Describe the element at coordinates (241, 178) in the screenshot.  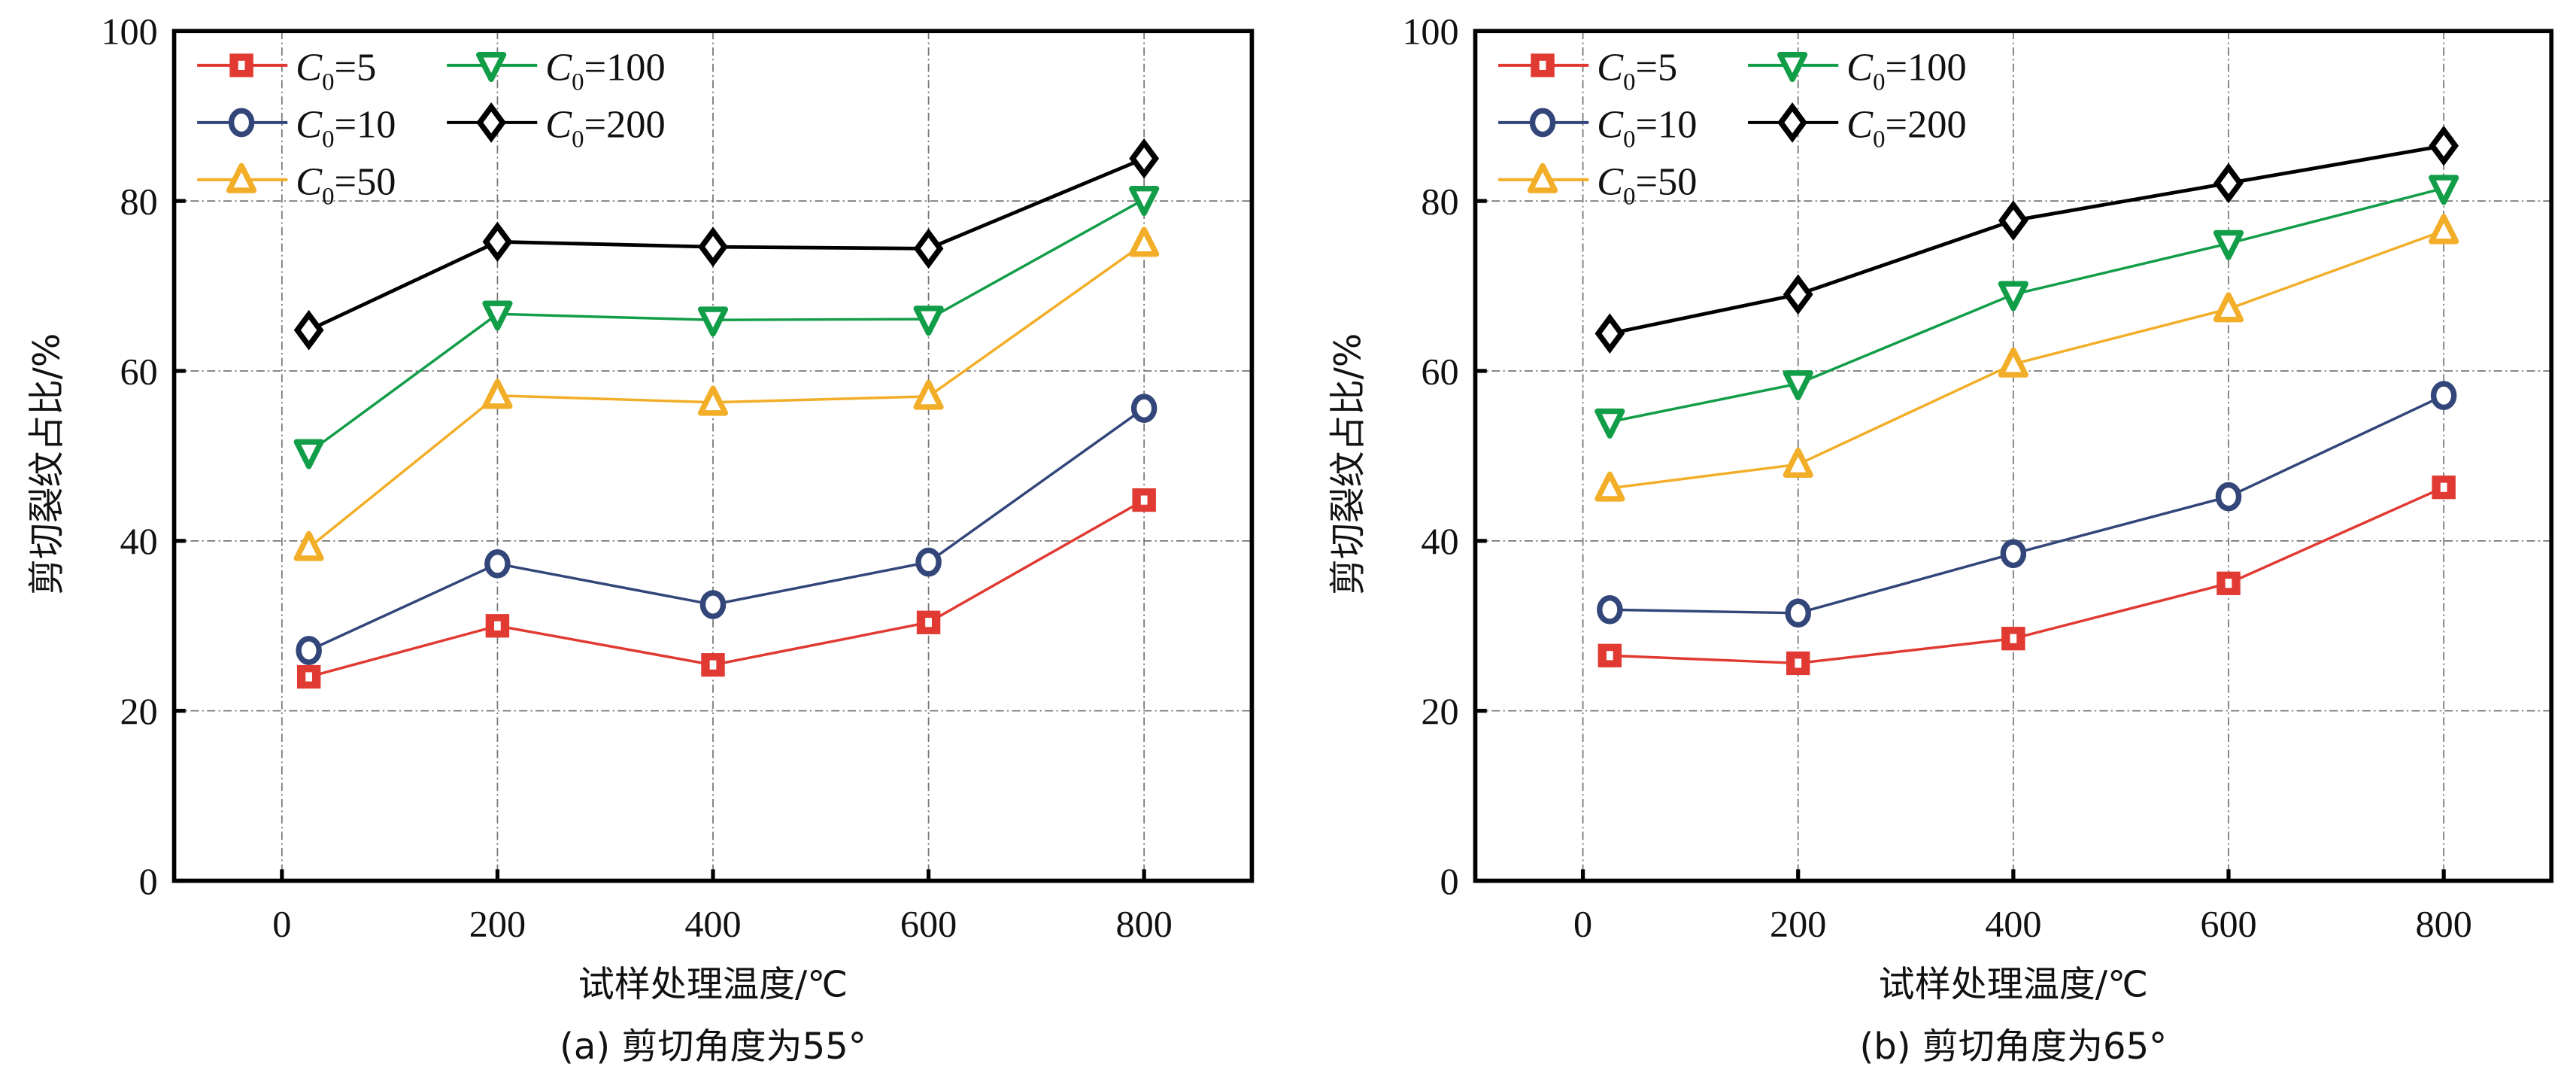
I see `legend-marker-triangle-up-icon` at that location.